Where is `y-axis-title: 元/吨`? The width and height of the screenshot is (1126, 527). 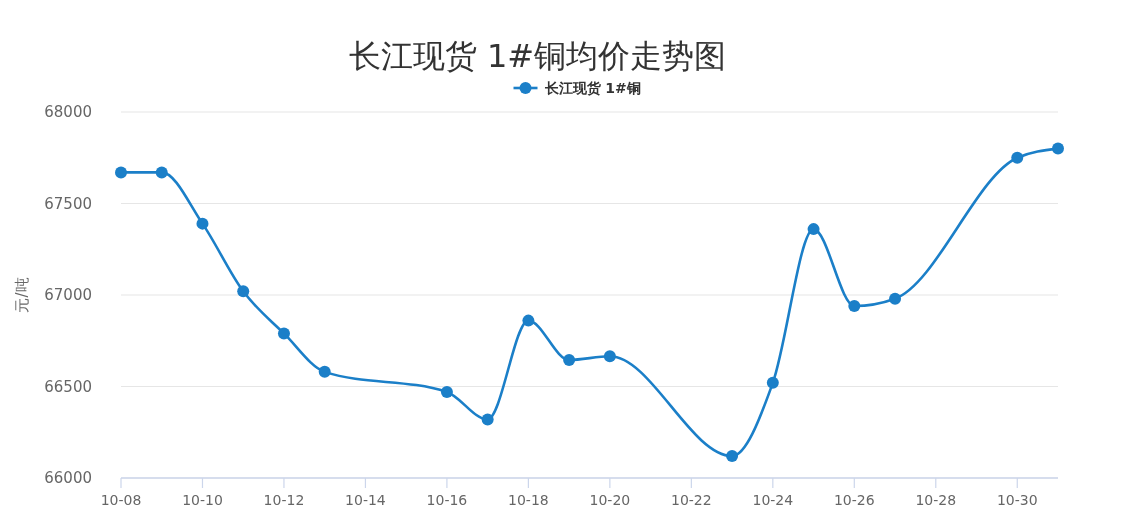 y-axis-title: 元/吨 is located at coordinates (22, 295).